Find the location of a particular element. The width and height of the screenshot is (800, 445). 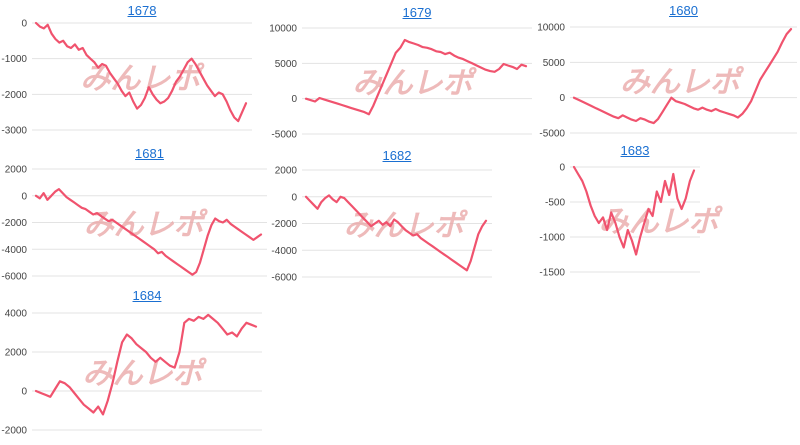

chart-panel-1678: 0 -1000 -2000 -3000 みんレポ 1678 is located at coordinates (131, 71).